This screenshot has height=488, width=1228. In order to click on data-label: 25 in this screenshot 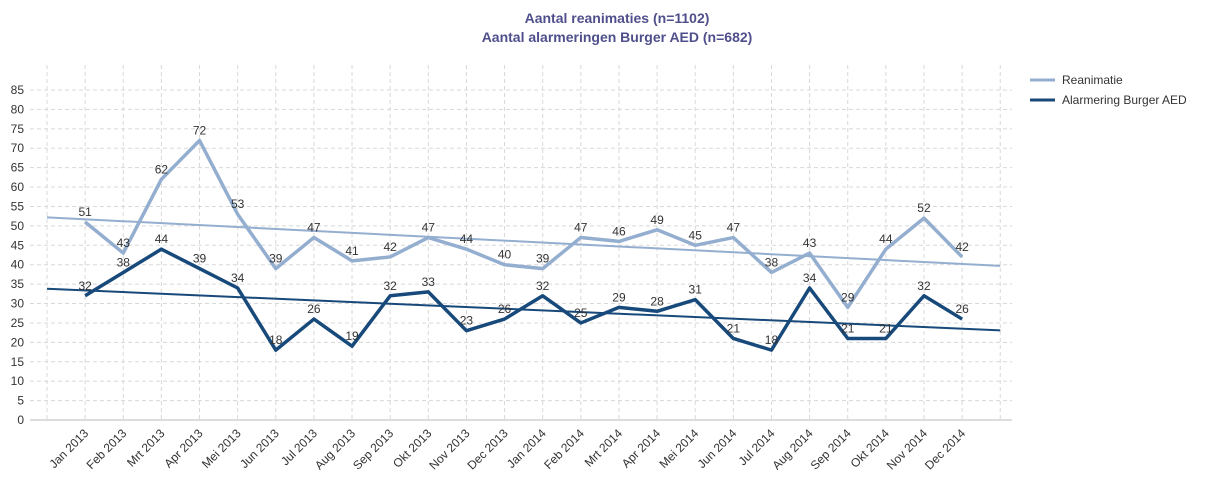, I will do `click(581, 313)`.